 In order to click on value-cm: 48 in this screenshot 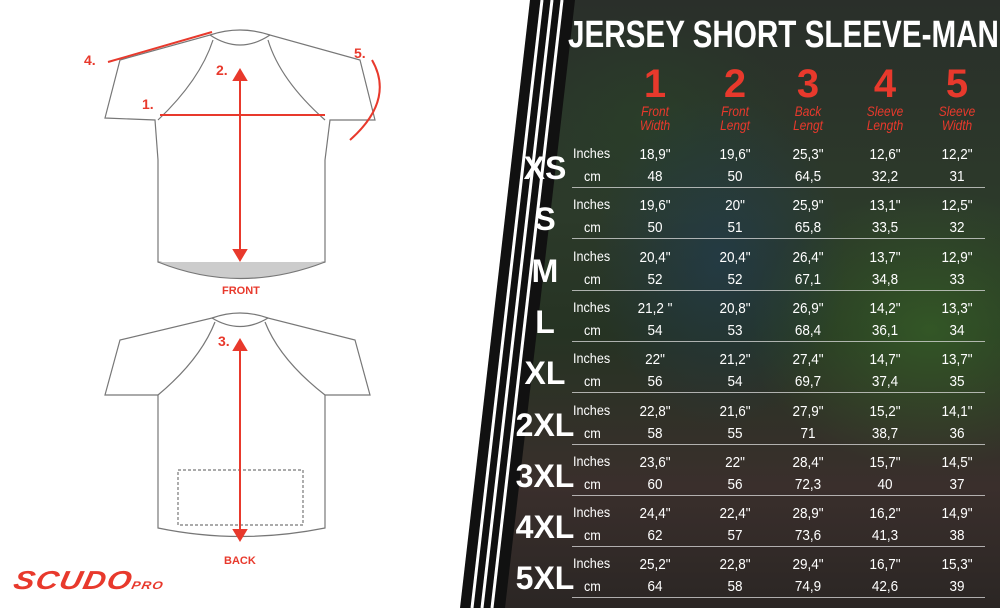, I will do `click(655, 176)`.